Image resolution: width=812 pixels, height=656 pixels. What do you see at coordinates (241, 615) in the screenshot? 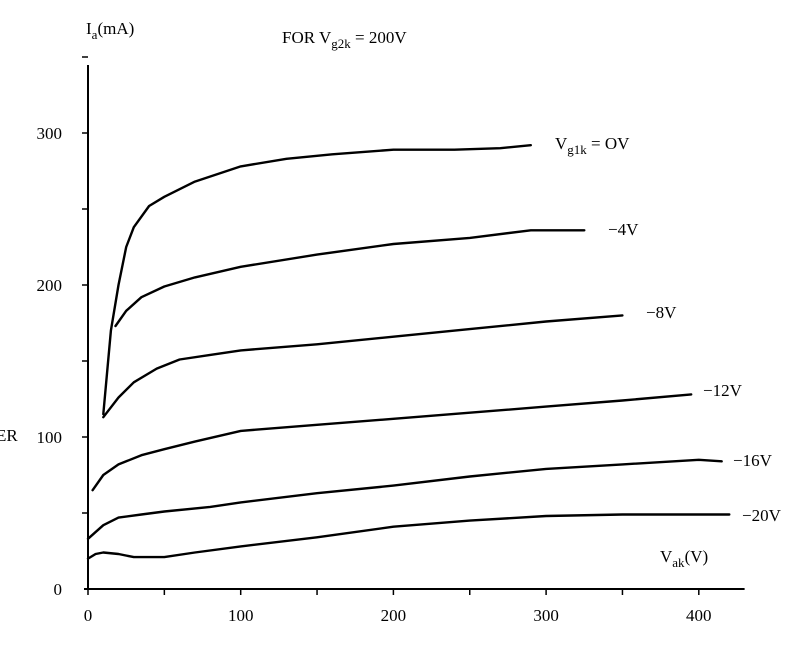
I see `x-tick-label: 100` at bounding box center [241, 615].